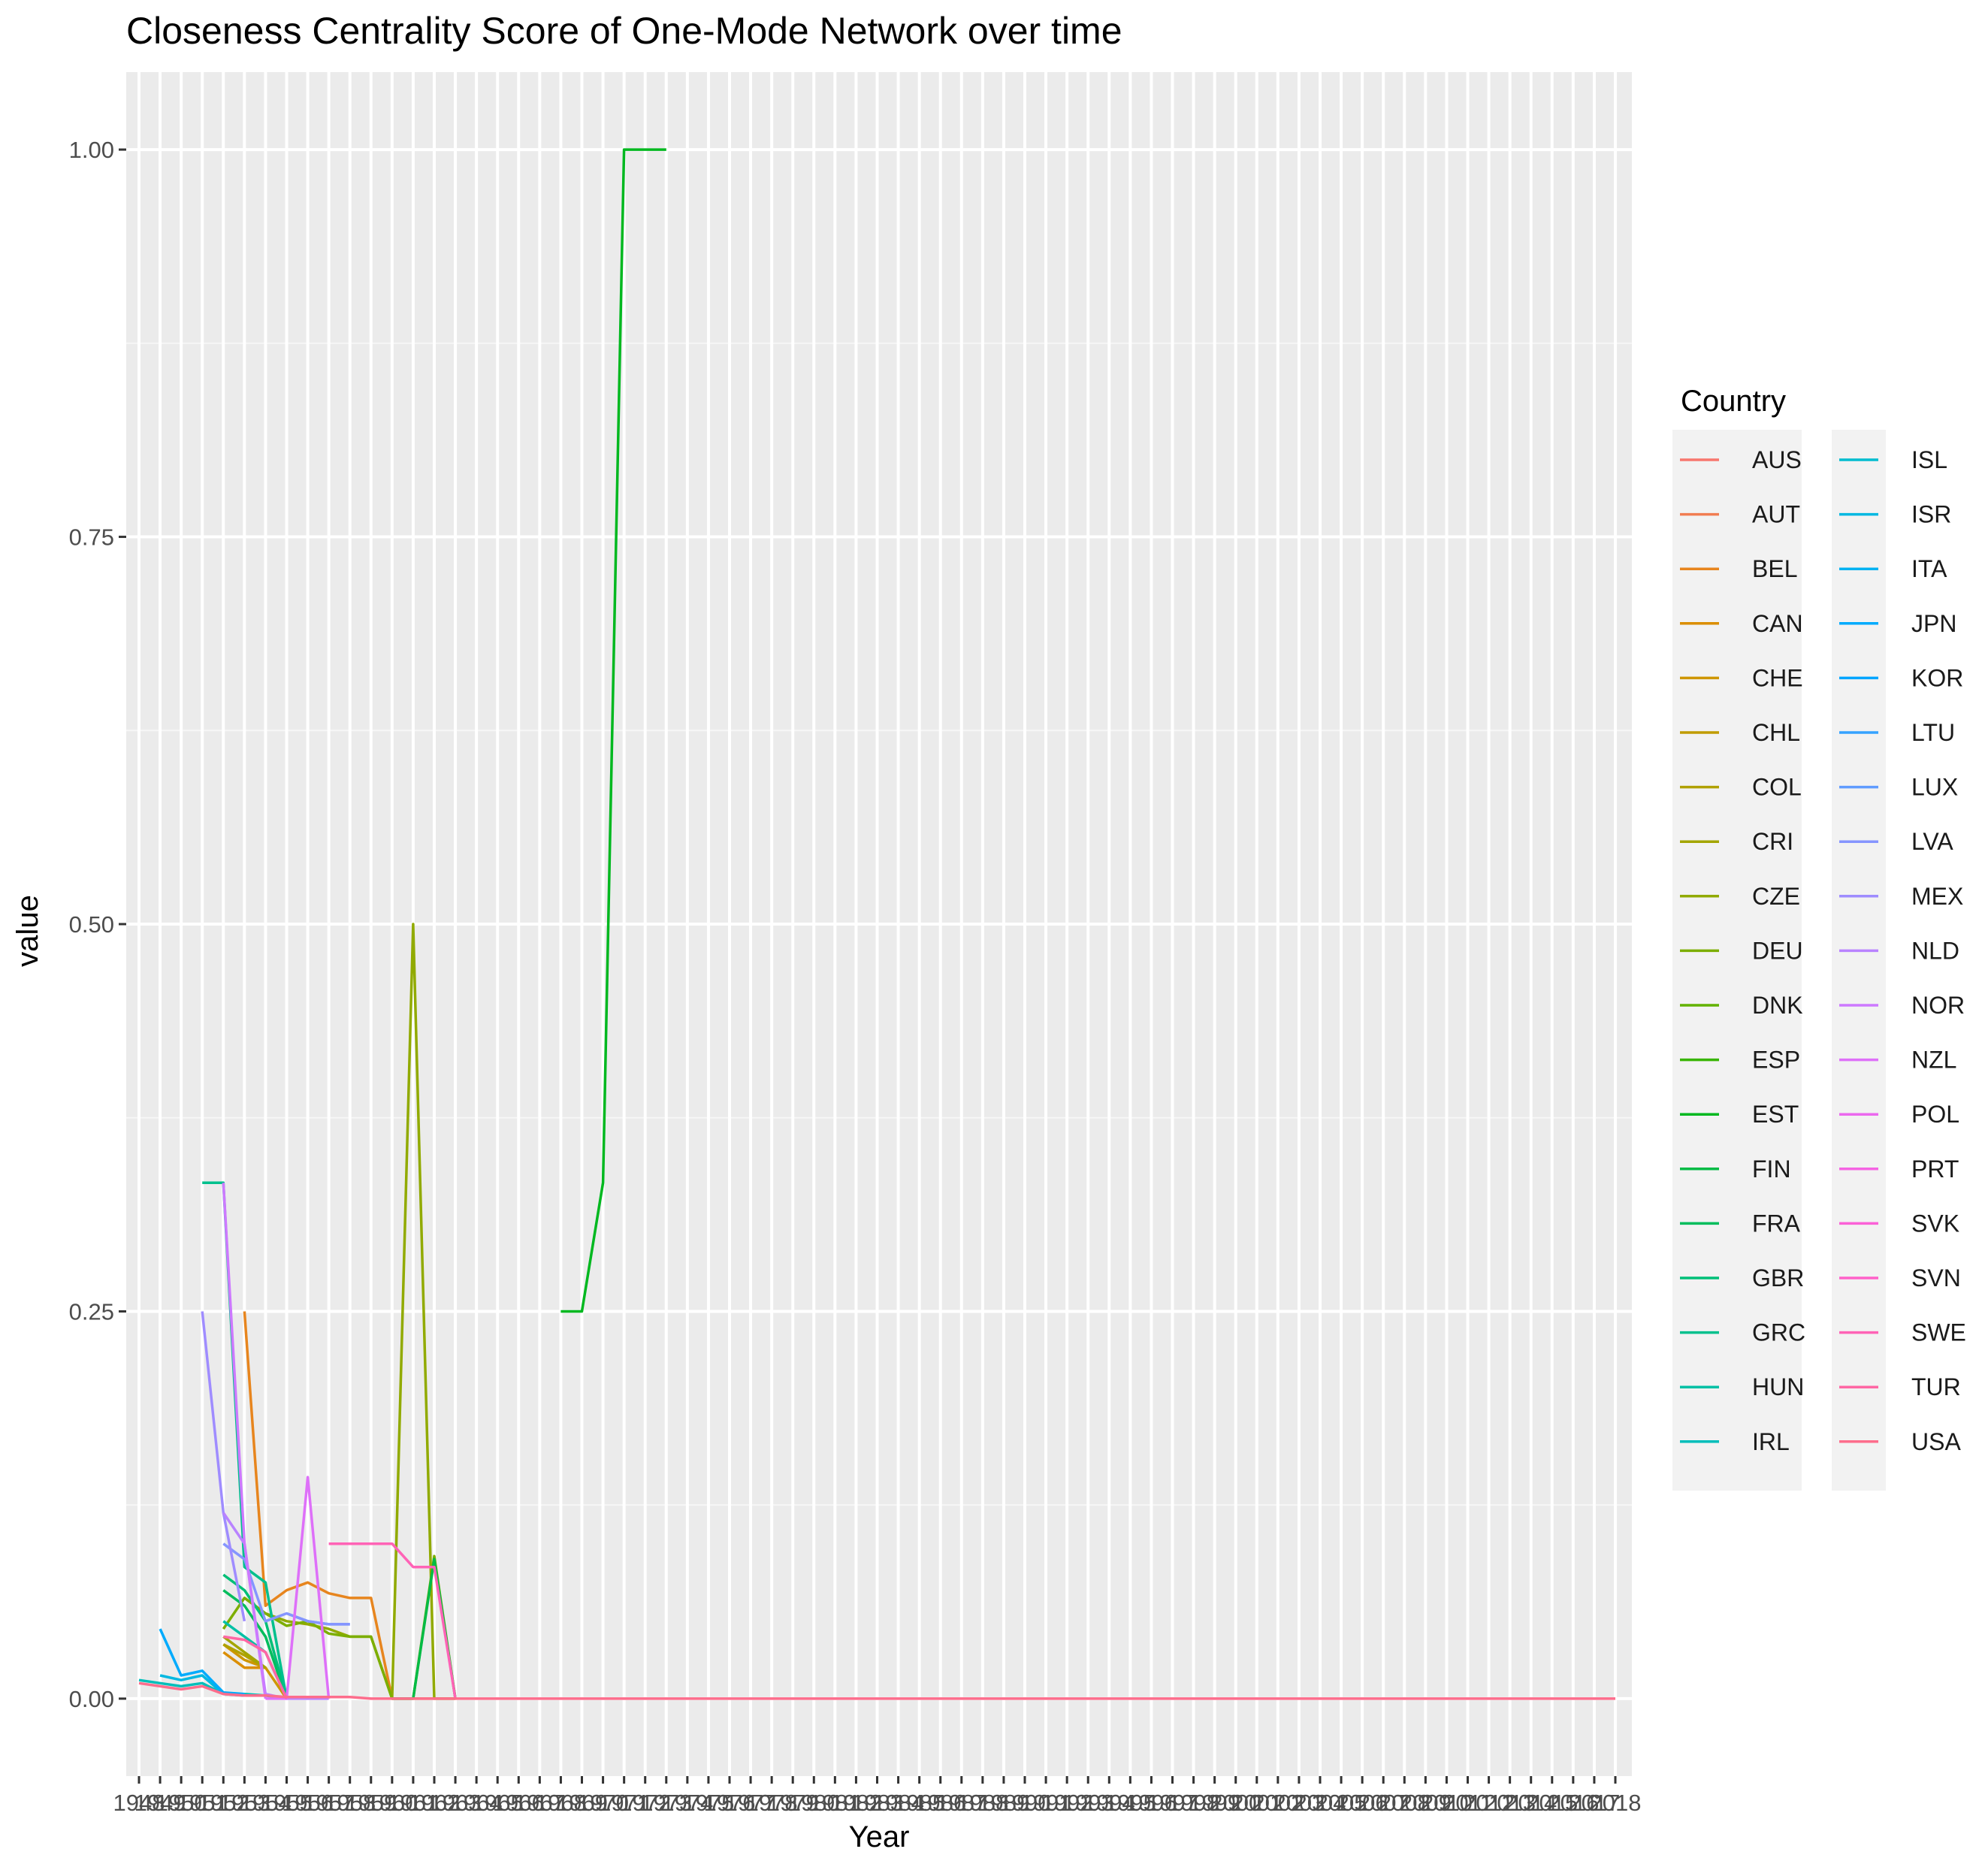  I want to click on legend-label-cze: CZE, so click(1776, 896).